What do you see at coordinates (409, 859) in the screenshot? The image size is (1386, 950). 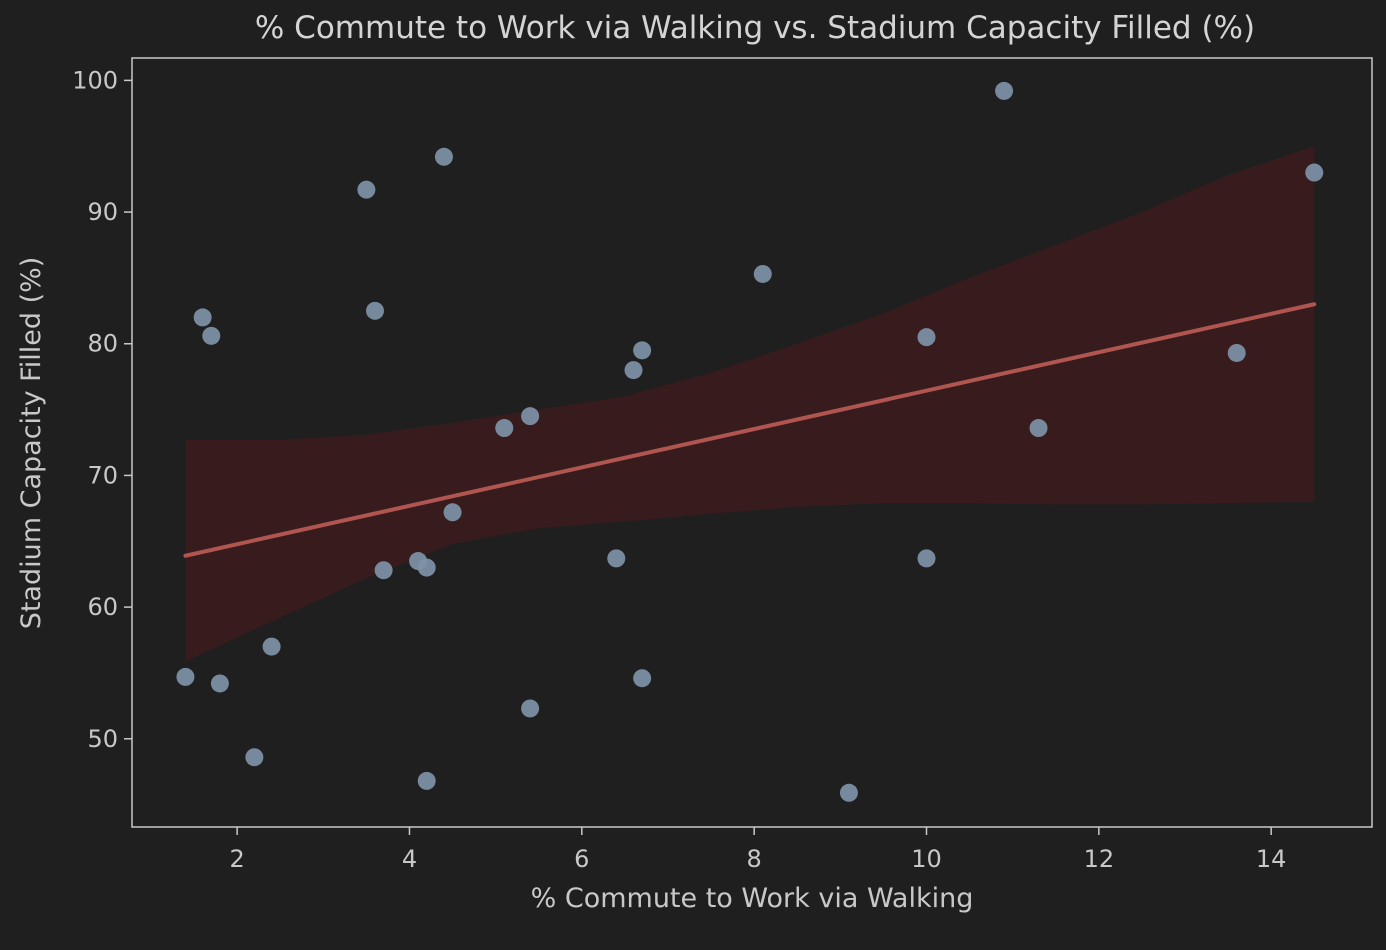 I see `x-tick-label: 4` at bounding box center [409, 859].